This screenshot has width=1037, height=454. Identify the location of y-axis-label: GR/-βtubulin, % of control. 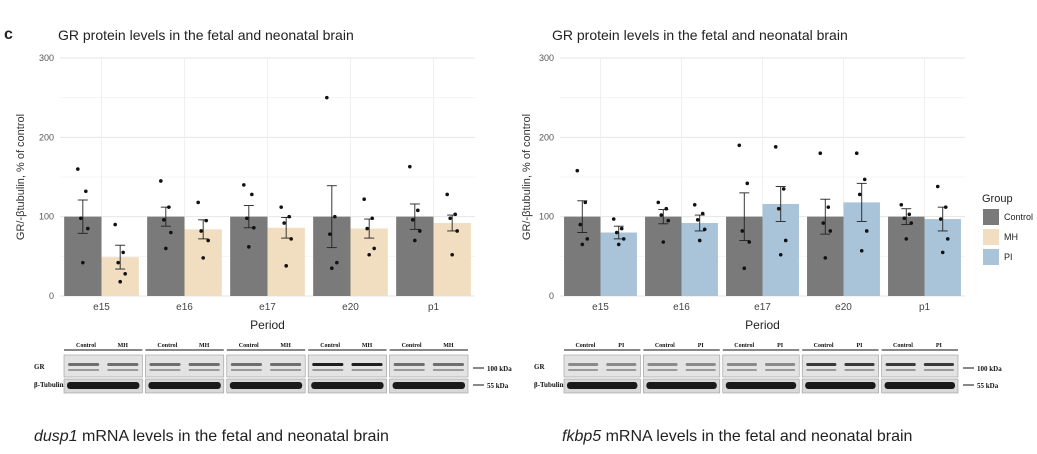
(21, 177).